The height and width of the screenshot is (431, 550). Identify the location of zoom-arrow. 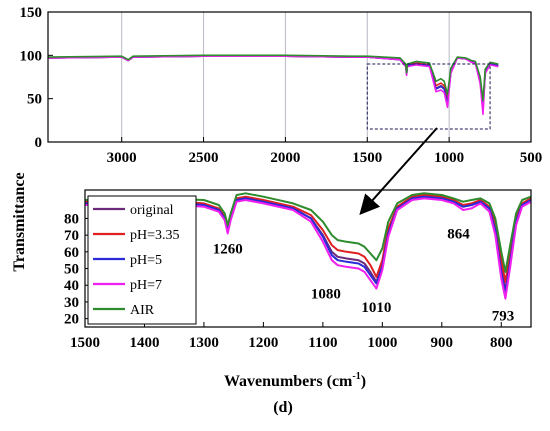
(398, 171).